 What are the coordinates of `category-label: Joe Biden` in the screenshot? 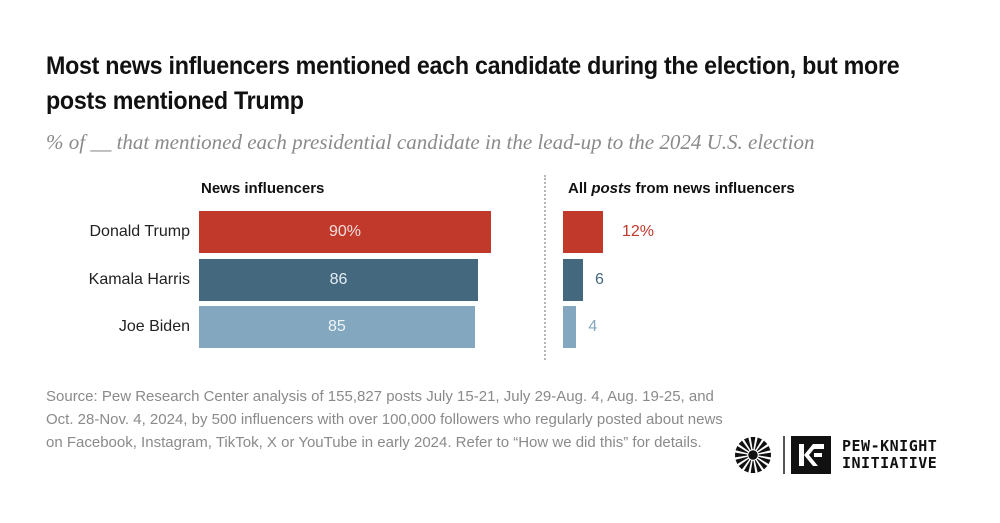 It's located at (154, 326).